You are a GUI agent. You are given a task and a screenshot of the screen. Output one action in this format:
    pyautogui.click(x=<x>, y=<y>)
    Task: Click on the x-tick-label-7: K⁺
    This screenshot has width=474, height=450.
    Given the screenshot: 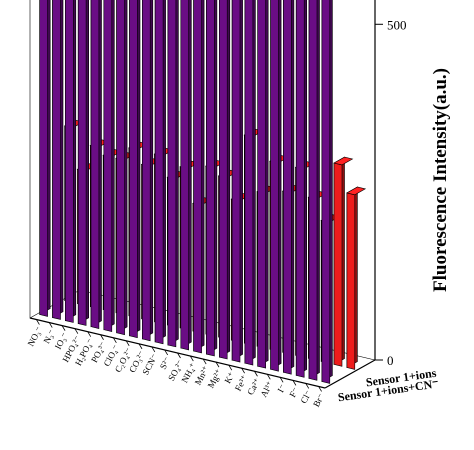 What is the action you would take?
    pyautogui.click(x=229, y=377)
    